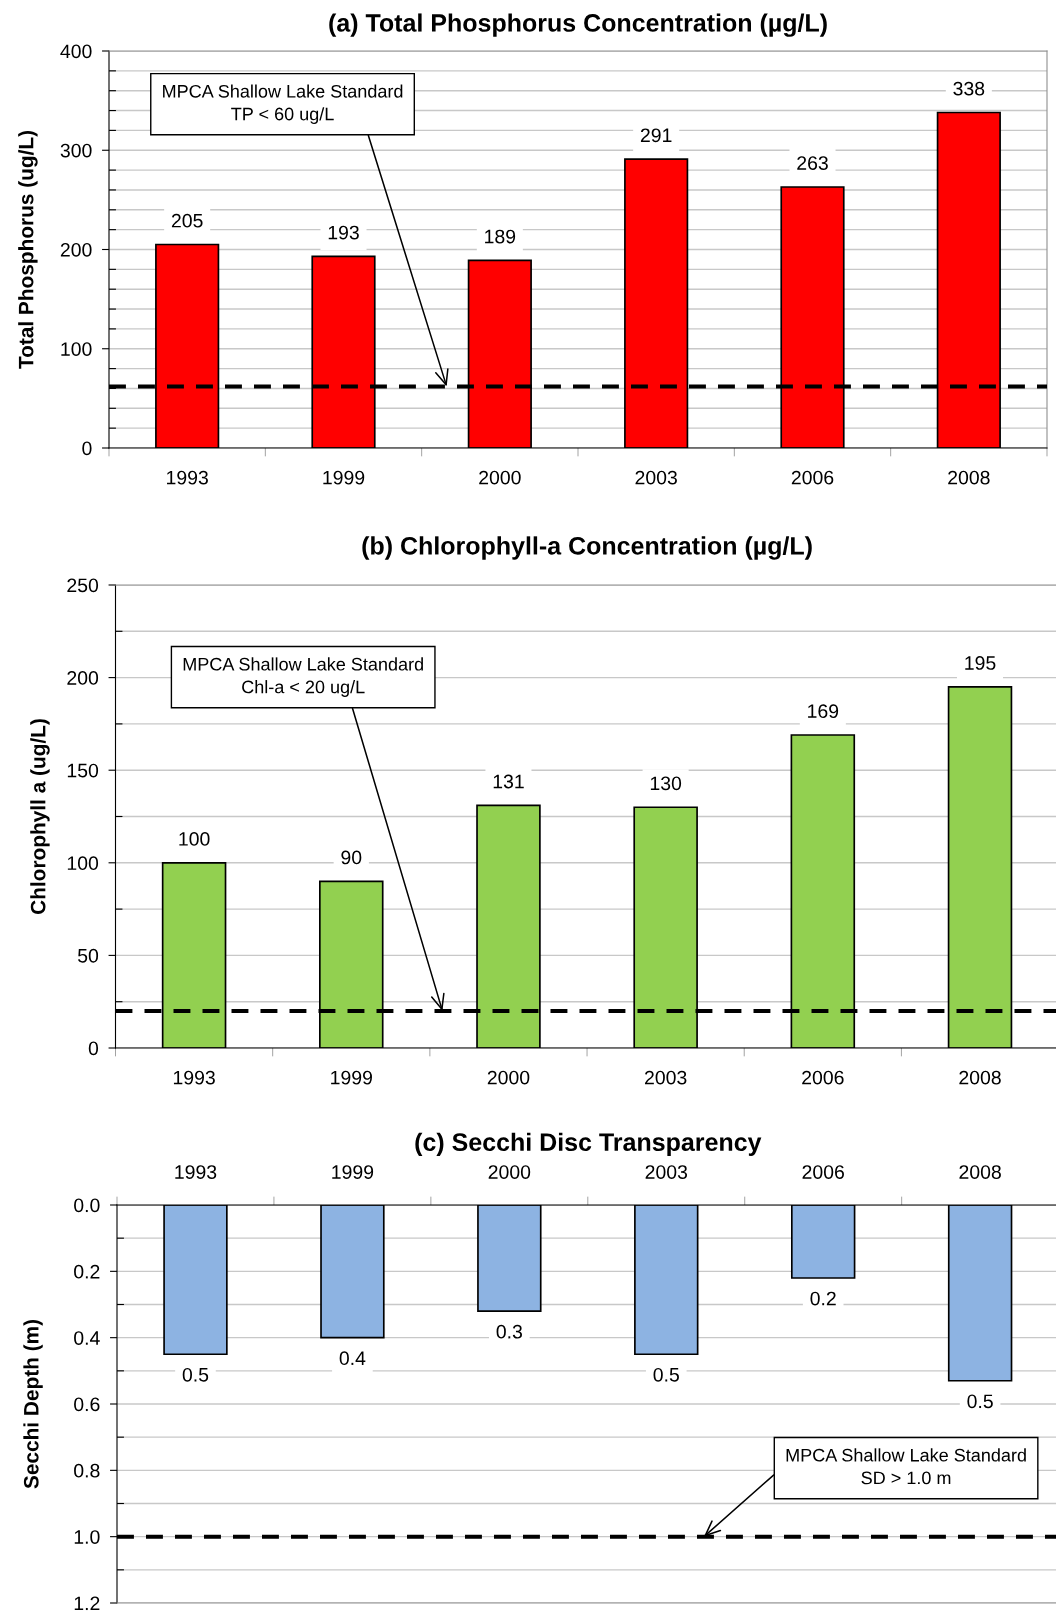 The width and height of the screenshot is (1056, 1619). Describe the element at coordinates (578, 25) in the screenshot. I see `chart-title: (a) Total Phosphorus Concentration (µg/L)` at that location.